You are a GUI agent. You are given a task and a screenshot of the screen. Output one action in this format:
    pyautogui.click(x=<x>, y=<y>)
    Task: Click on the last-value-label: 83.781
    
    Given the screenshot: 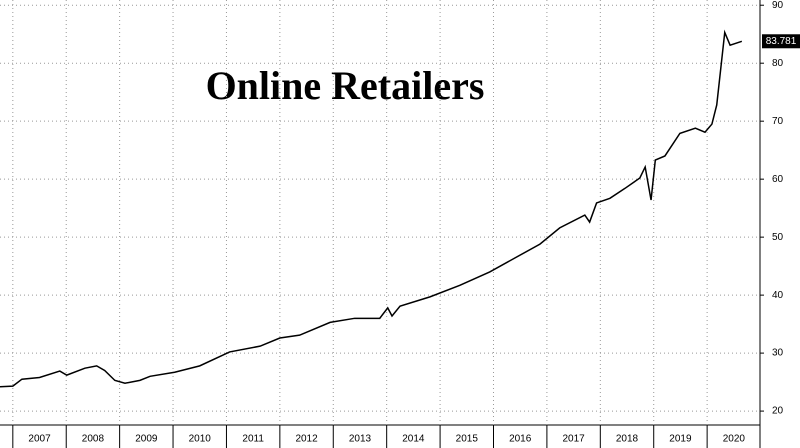 What is the action you would take?
    pyautogui.click(x=781, y=41)
    